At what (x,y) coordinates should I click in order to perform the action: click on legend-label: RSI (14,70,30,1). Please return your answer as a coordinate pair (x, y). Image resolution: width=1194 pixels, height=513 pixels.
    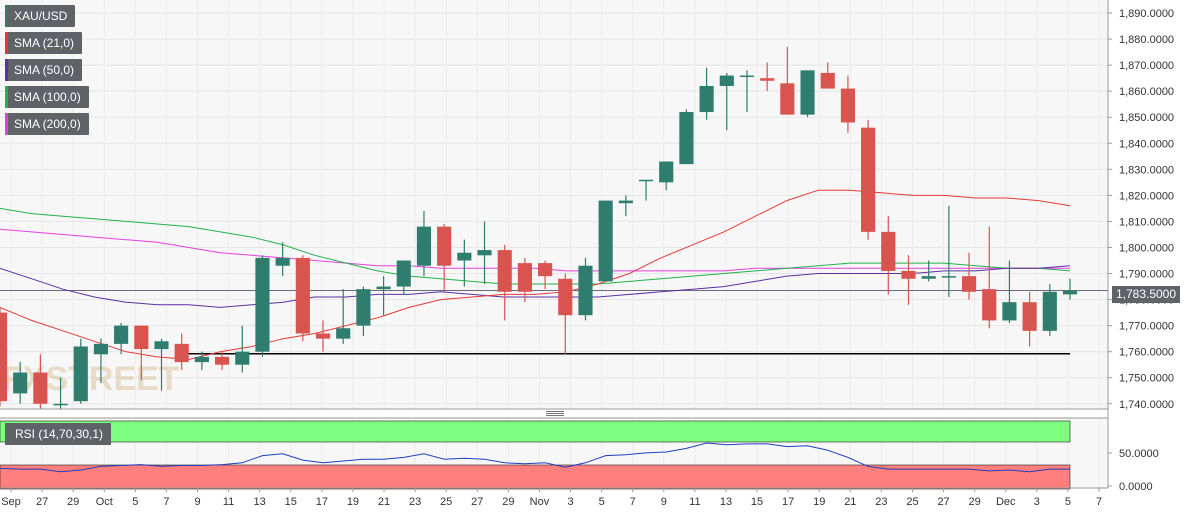
    Looking at the image, I should click on (59, 434).